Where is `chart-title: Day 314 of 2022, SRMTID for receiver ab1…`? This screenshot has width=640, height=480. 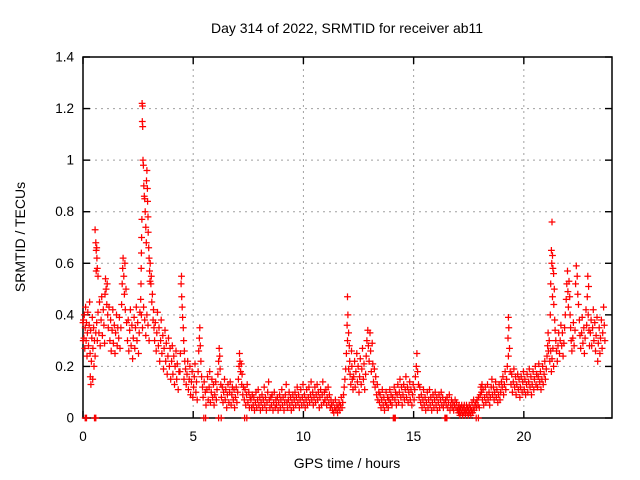
chart-title: Day 314 of 2022, SRMTID for receiver ab1… is located at coordinates (347, 28).